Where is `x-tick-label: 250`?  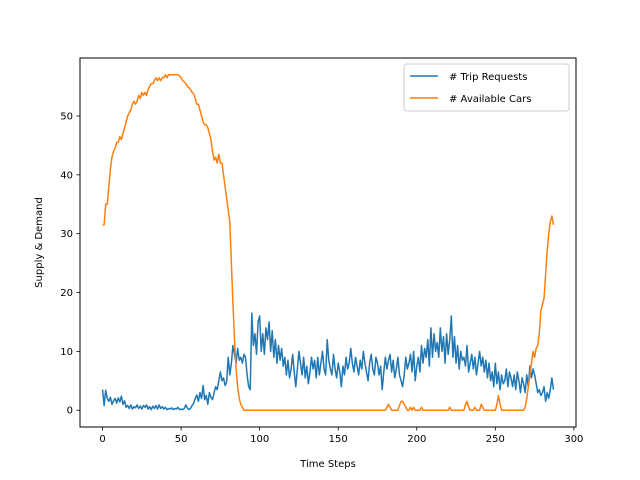 x-tick-label: 250 is located at coordinates (495, 439).